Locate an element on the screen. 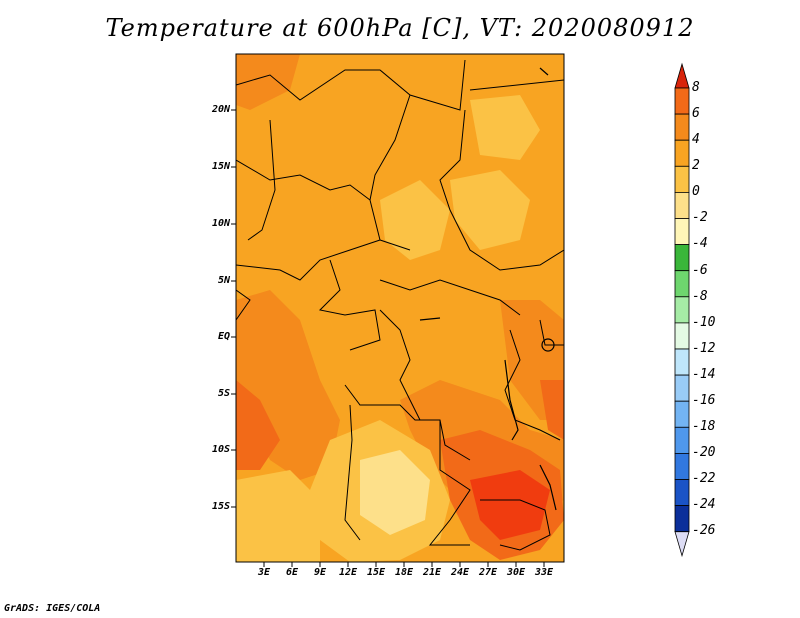  colorbar-label: -2 is located at coordinates (700, 217).